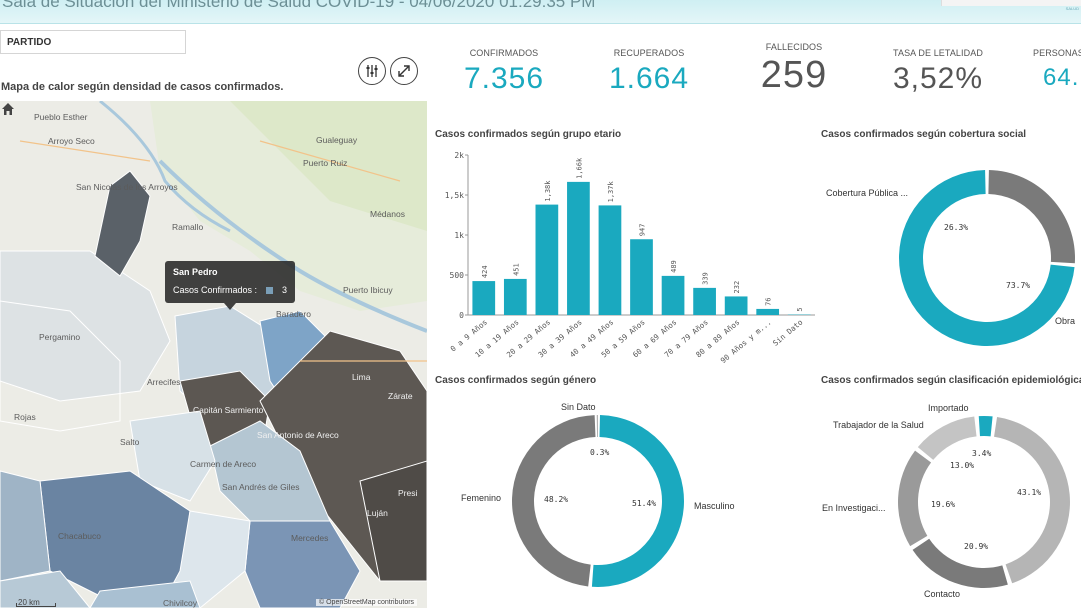  I want to click on donut-category-label: Obra, so click(1065, 321).